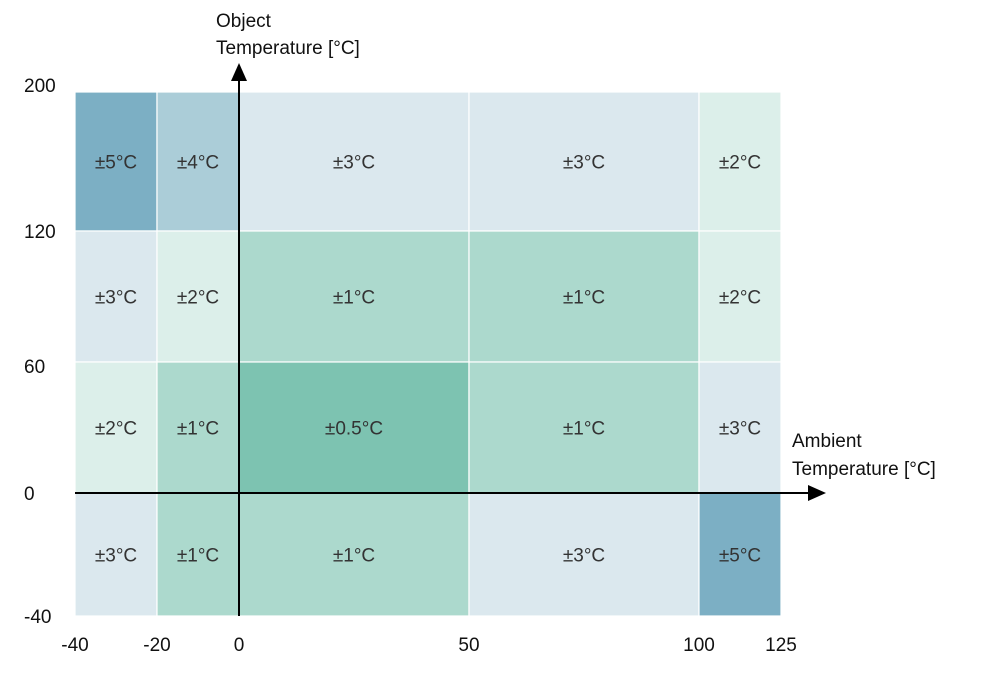  I want to click on y-tick-label: 120, so click(40, 232).